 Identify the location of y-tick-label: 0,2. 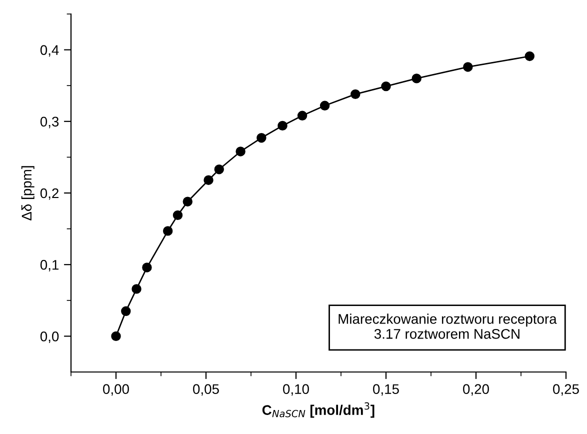
(49, 194).